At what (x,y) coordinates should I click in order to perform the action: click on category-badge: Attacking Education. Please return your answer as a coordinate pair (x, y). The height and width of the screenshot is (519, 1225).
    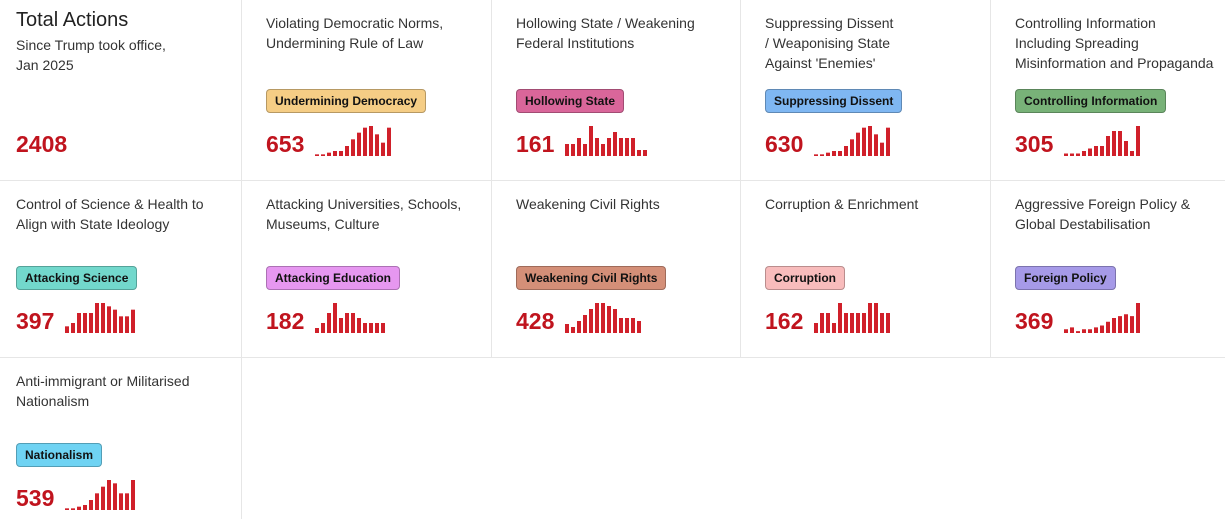
    Looking at the image, I should click on (333, 278).